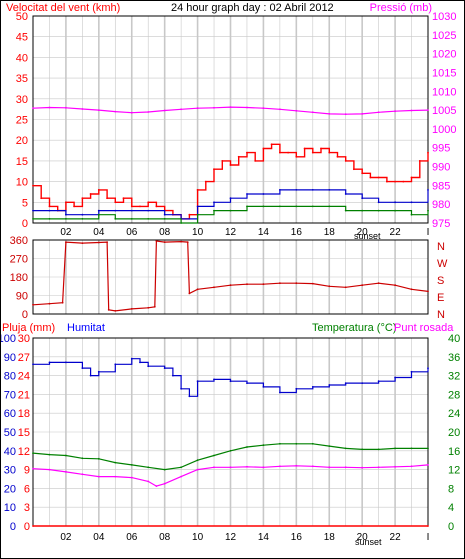 This screenshot has width=465, height=559. What do you see at coordinates (10, 377) in the screenshot?
I see `humidity-tick-label: 80` at bounding box center [10, 377].